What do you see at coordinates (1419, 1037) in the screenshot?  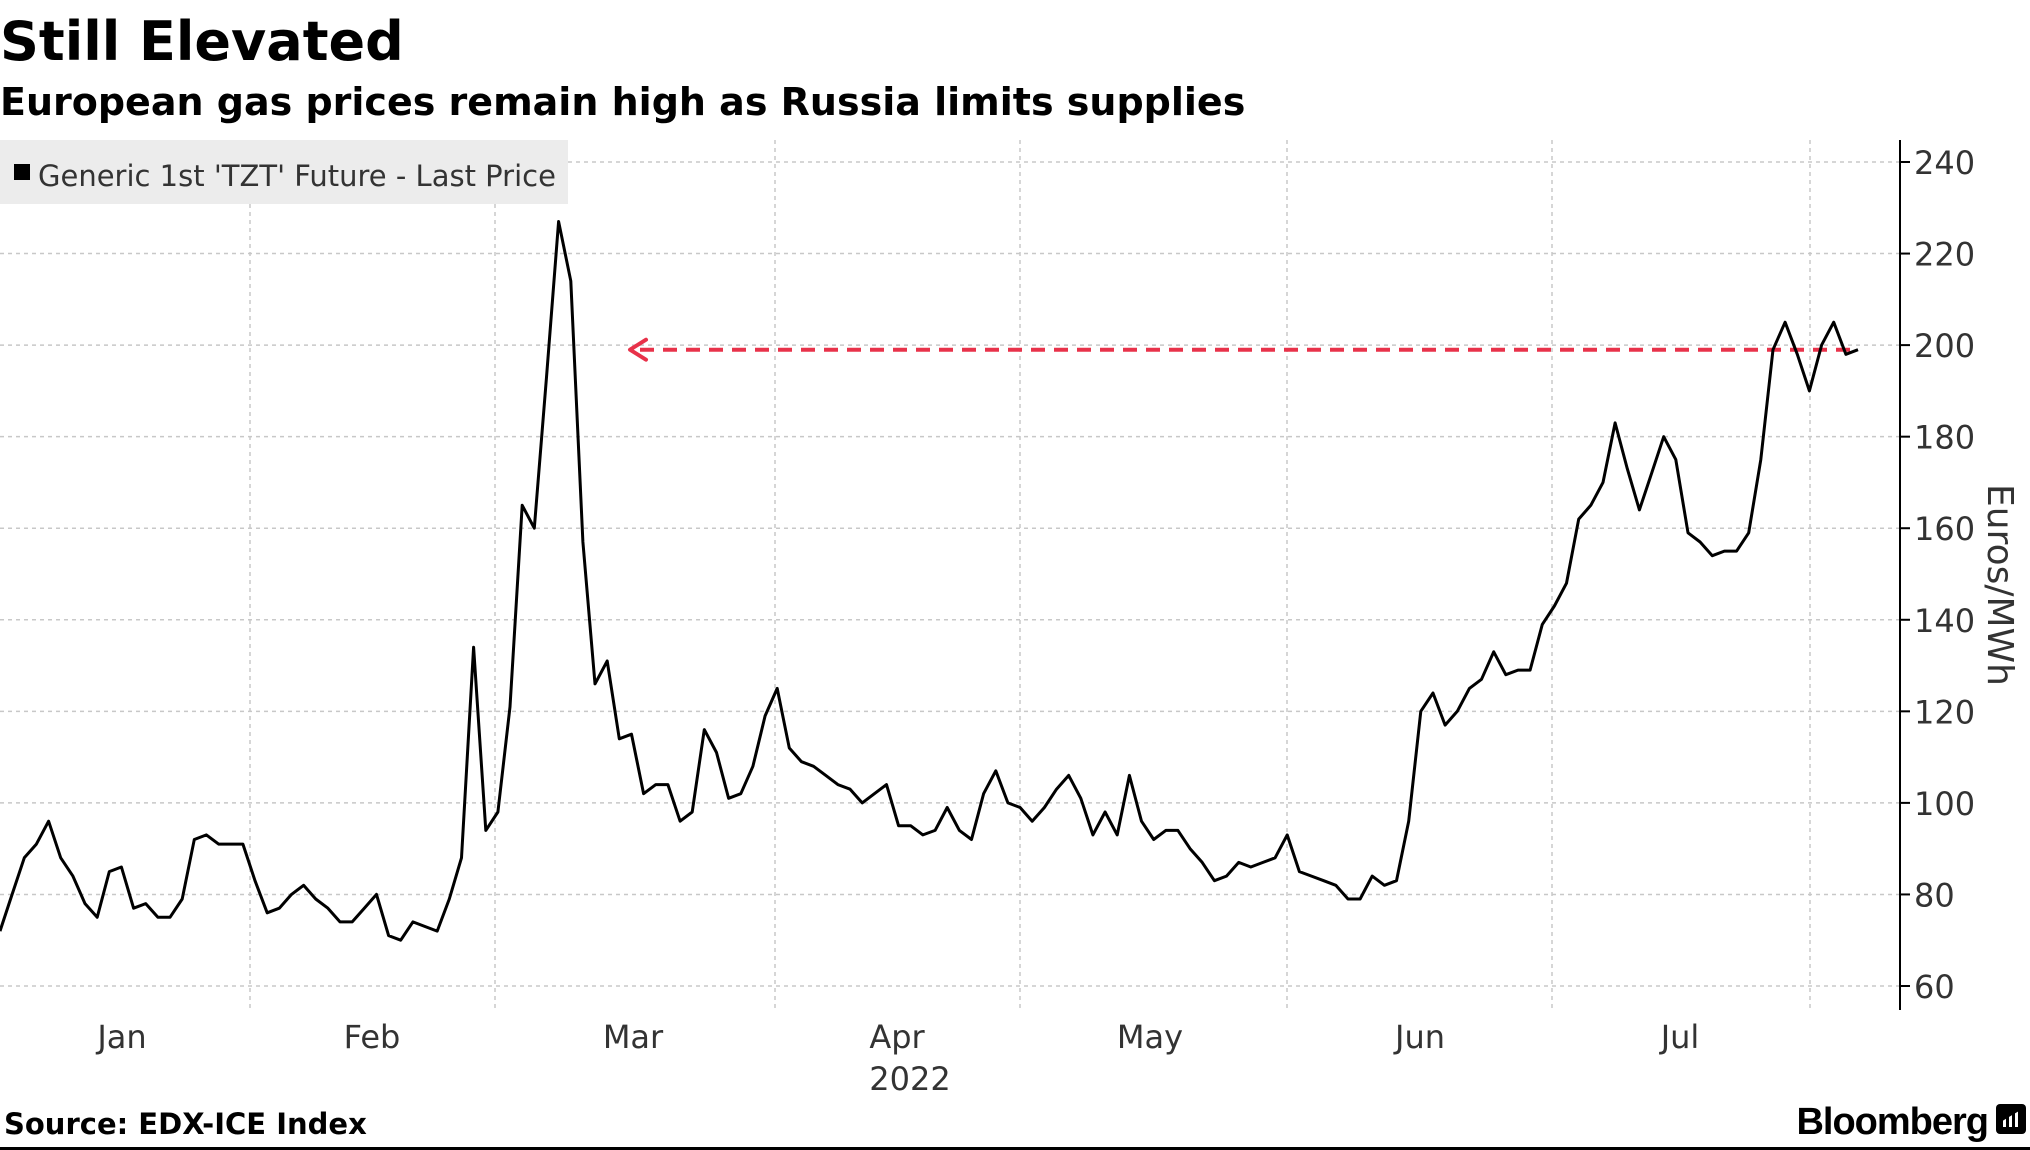 I see `x-tick-label: Jun` at bounding box center [1419, 1037].